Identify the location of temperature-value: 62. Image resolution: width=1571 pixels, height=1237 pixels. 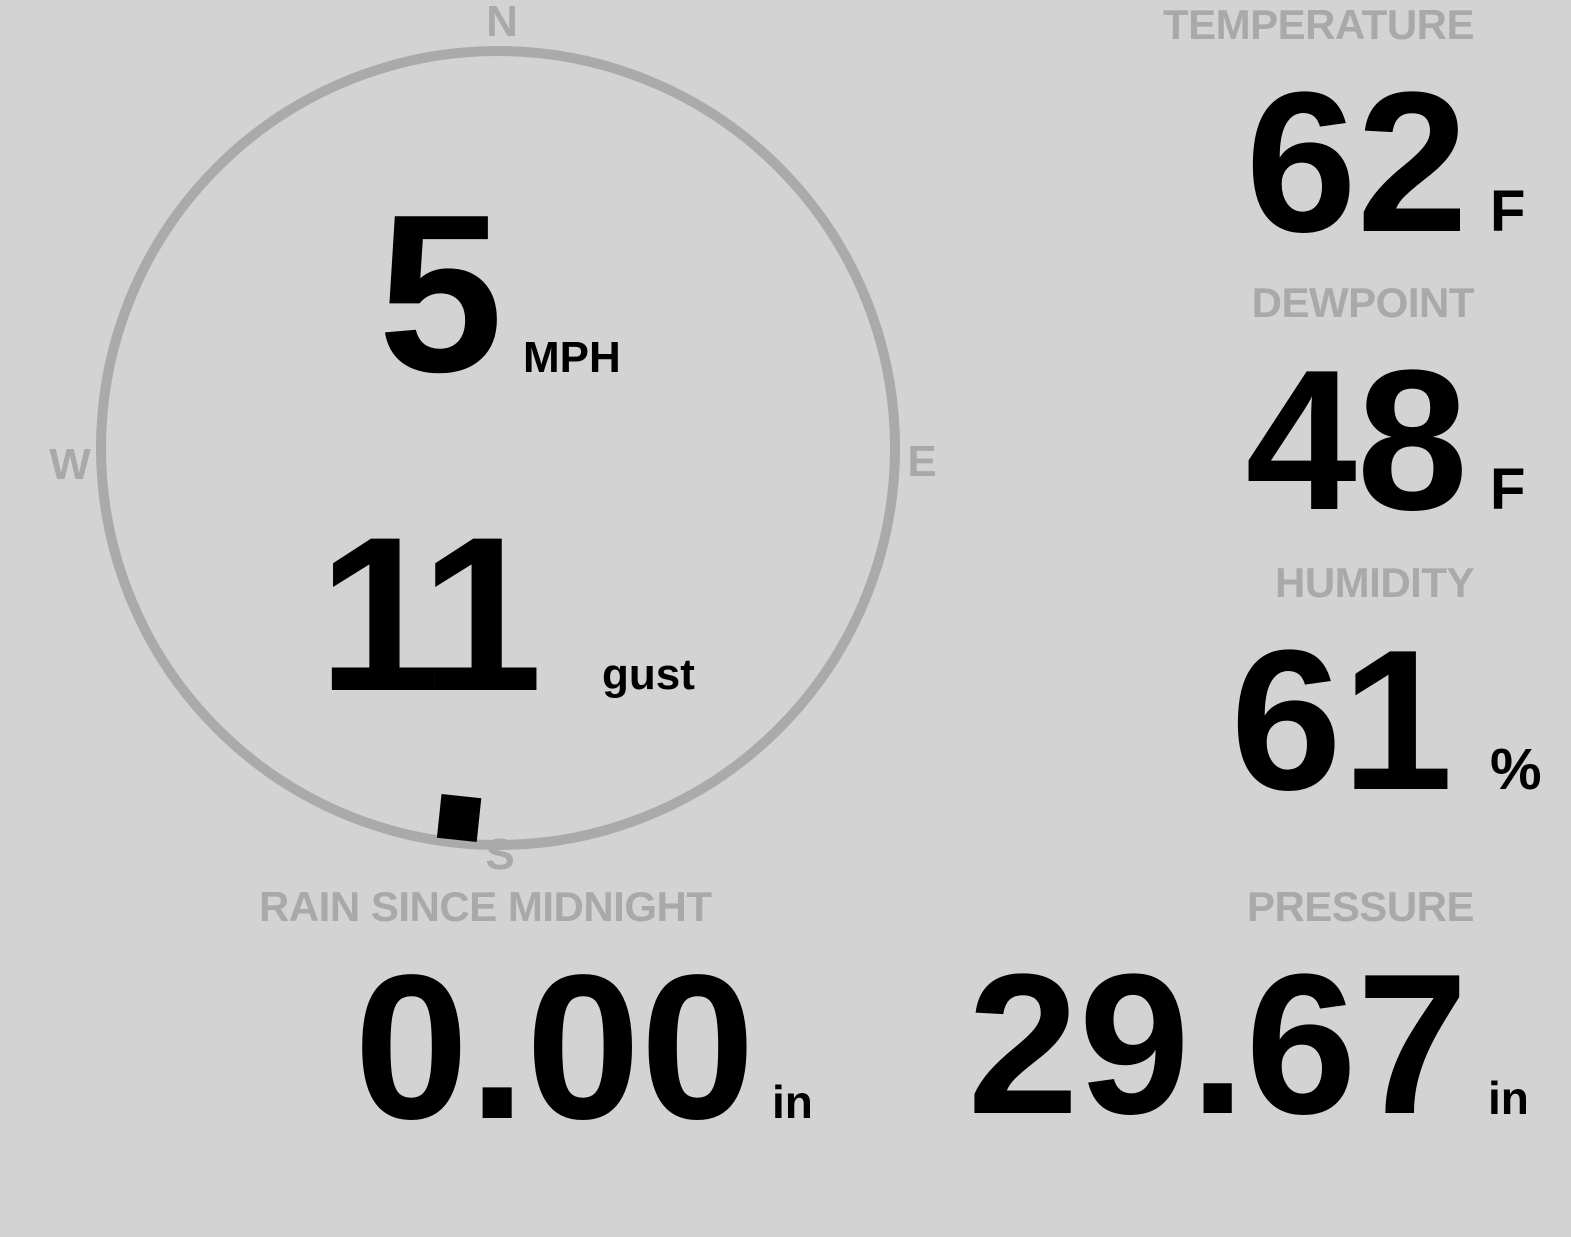
(1356, 162).